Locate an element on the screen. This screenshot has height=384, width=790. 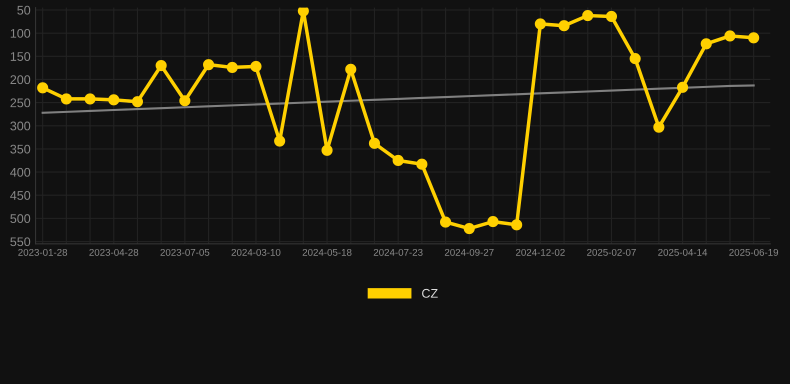
x-tick-label: 2024-07-23 is located at coordinates (398, 252).